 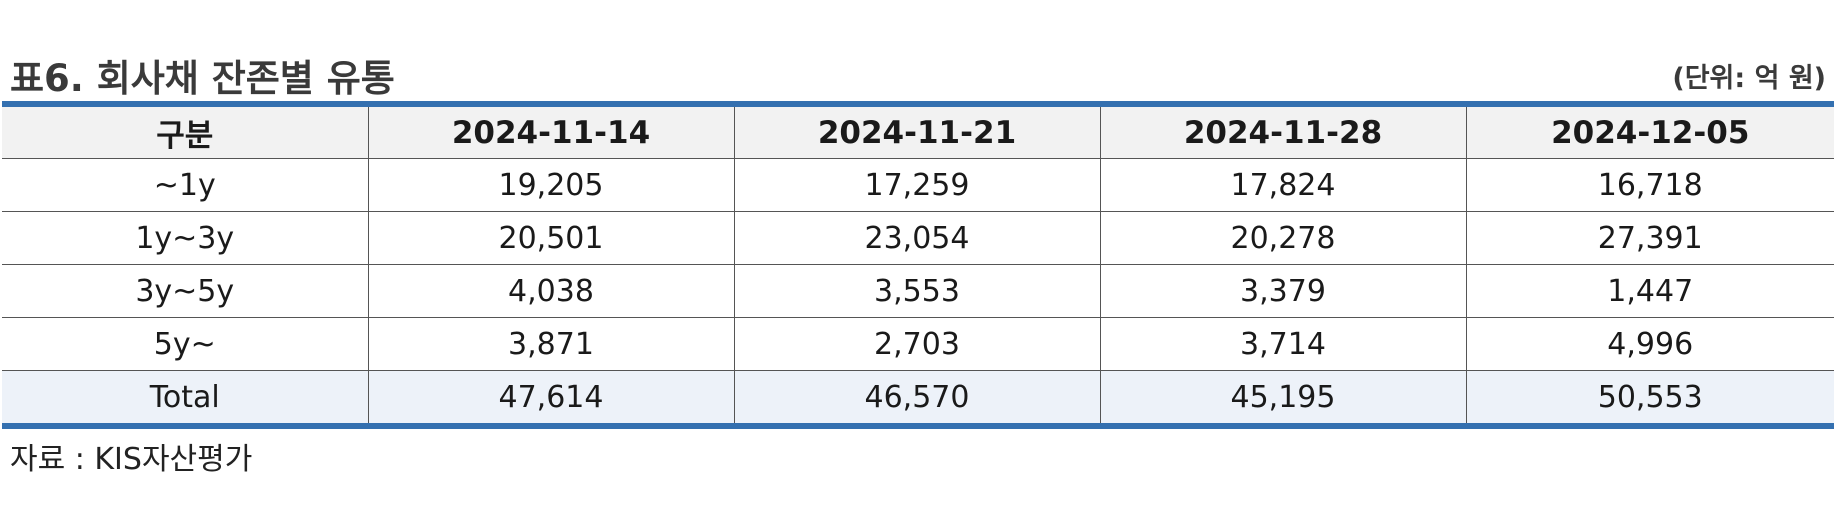 I want to click on table-cell: 1,447, so click(x=1649, y=291).